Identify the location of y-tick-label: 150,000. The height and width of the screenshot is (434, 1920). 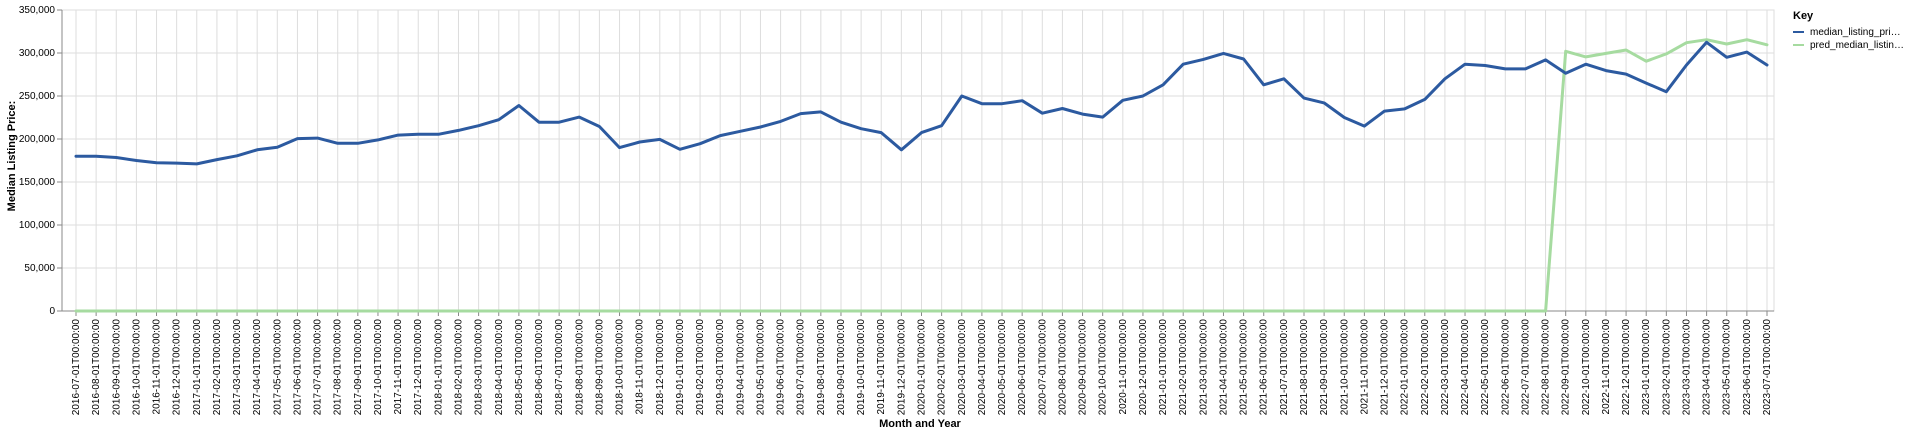
(37, 182).